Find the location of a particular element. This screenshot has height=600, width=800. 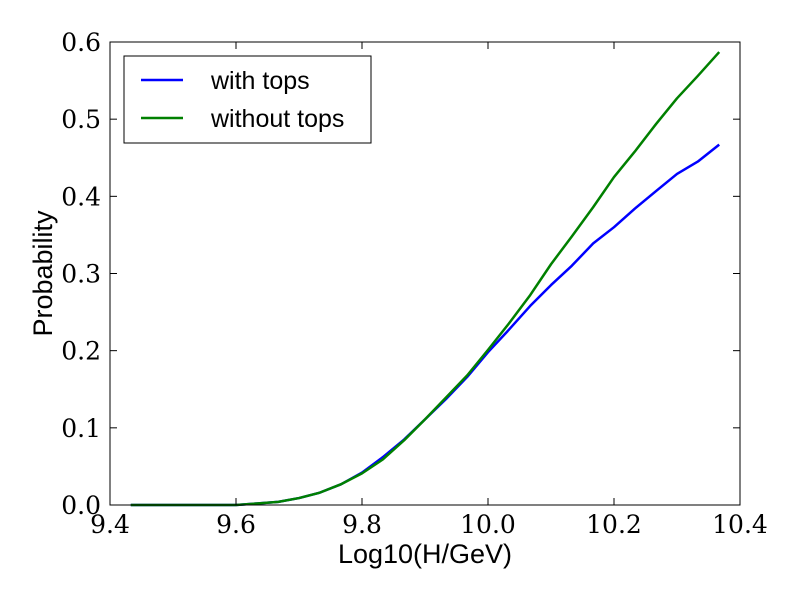

y-axis-label: Probability is located at coordinates (43, 273).